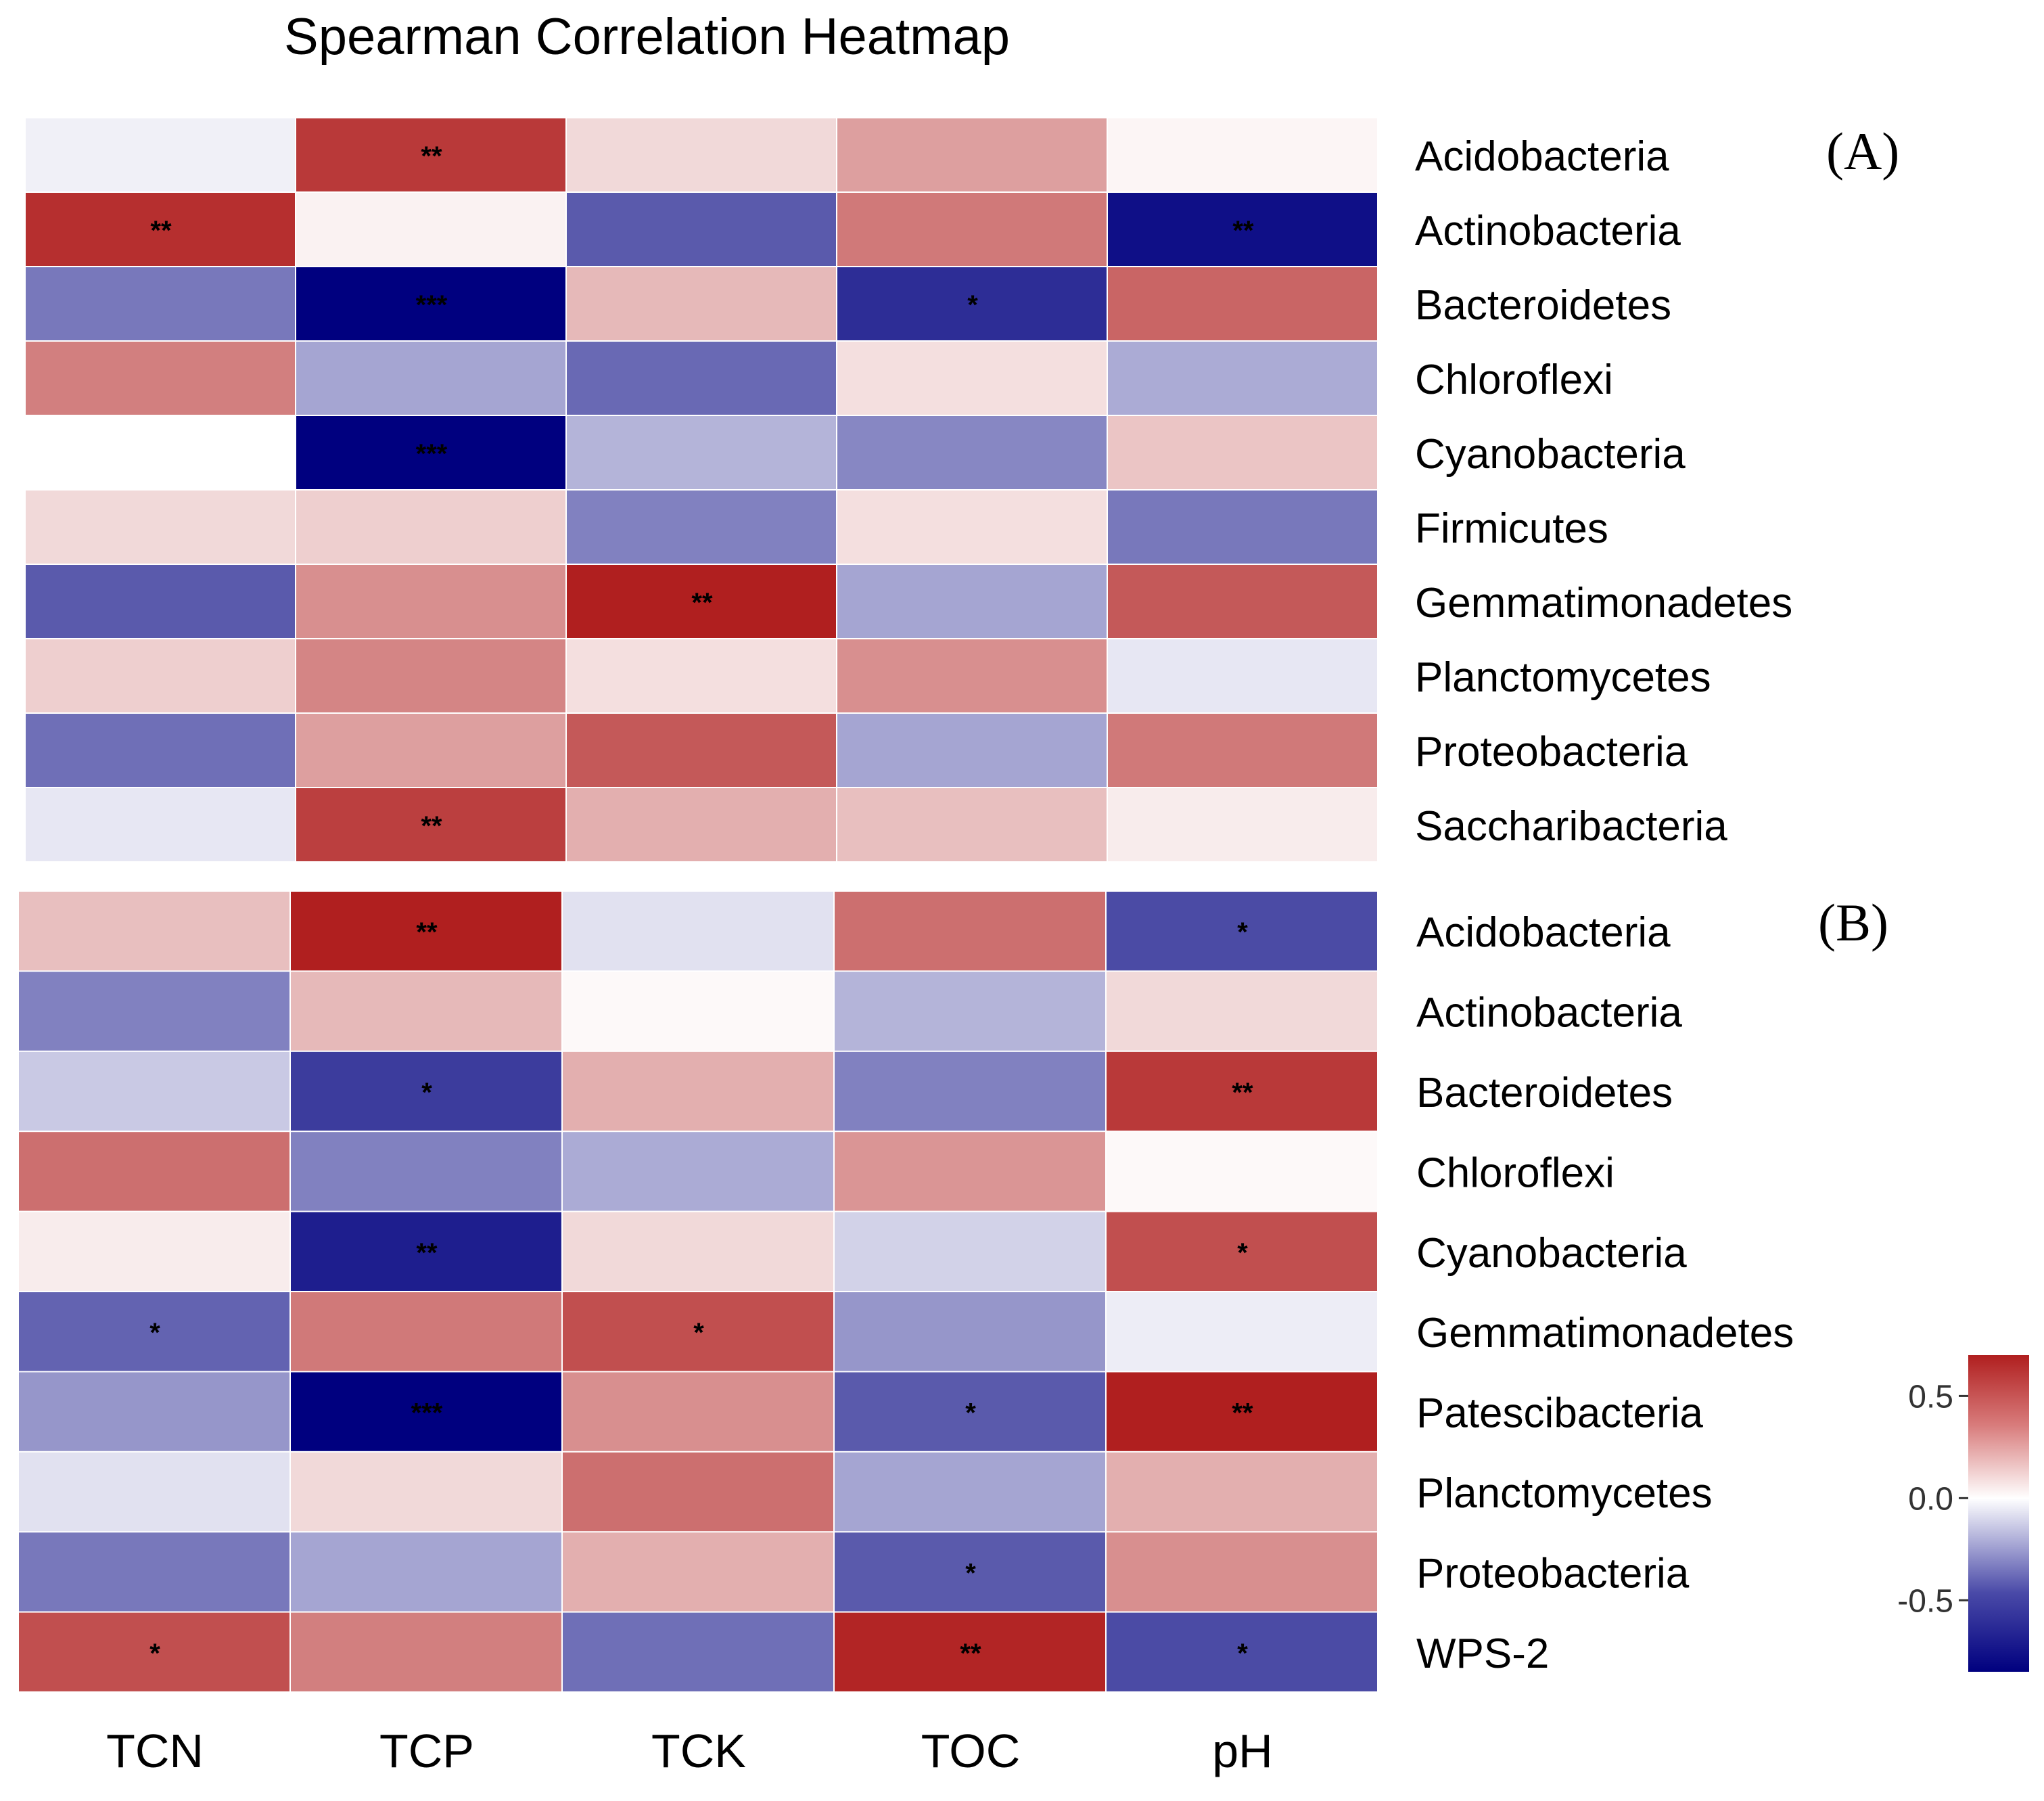  What do you see at coordinates (1544, 1093) in the screenshot?
I see `row-label: Bacteroidetes` at bounding box center [1544, 1093].